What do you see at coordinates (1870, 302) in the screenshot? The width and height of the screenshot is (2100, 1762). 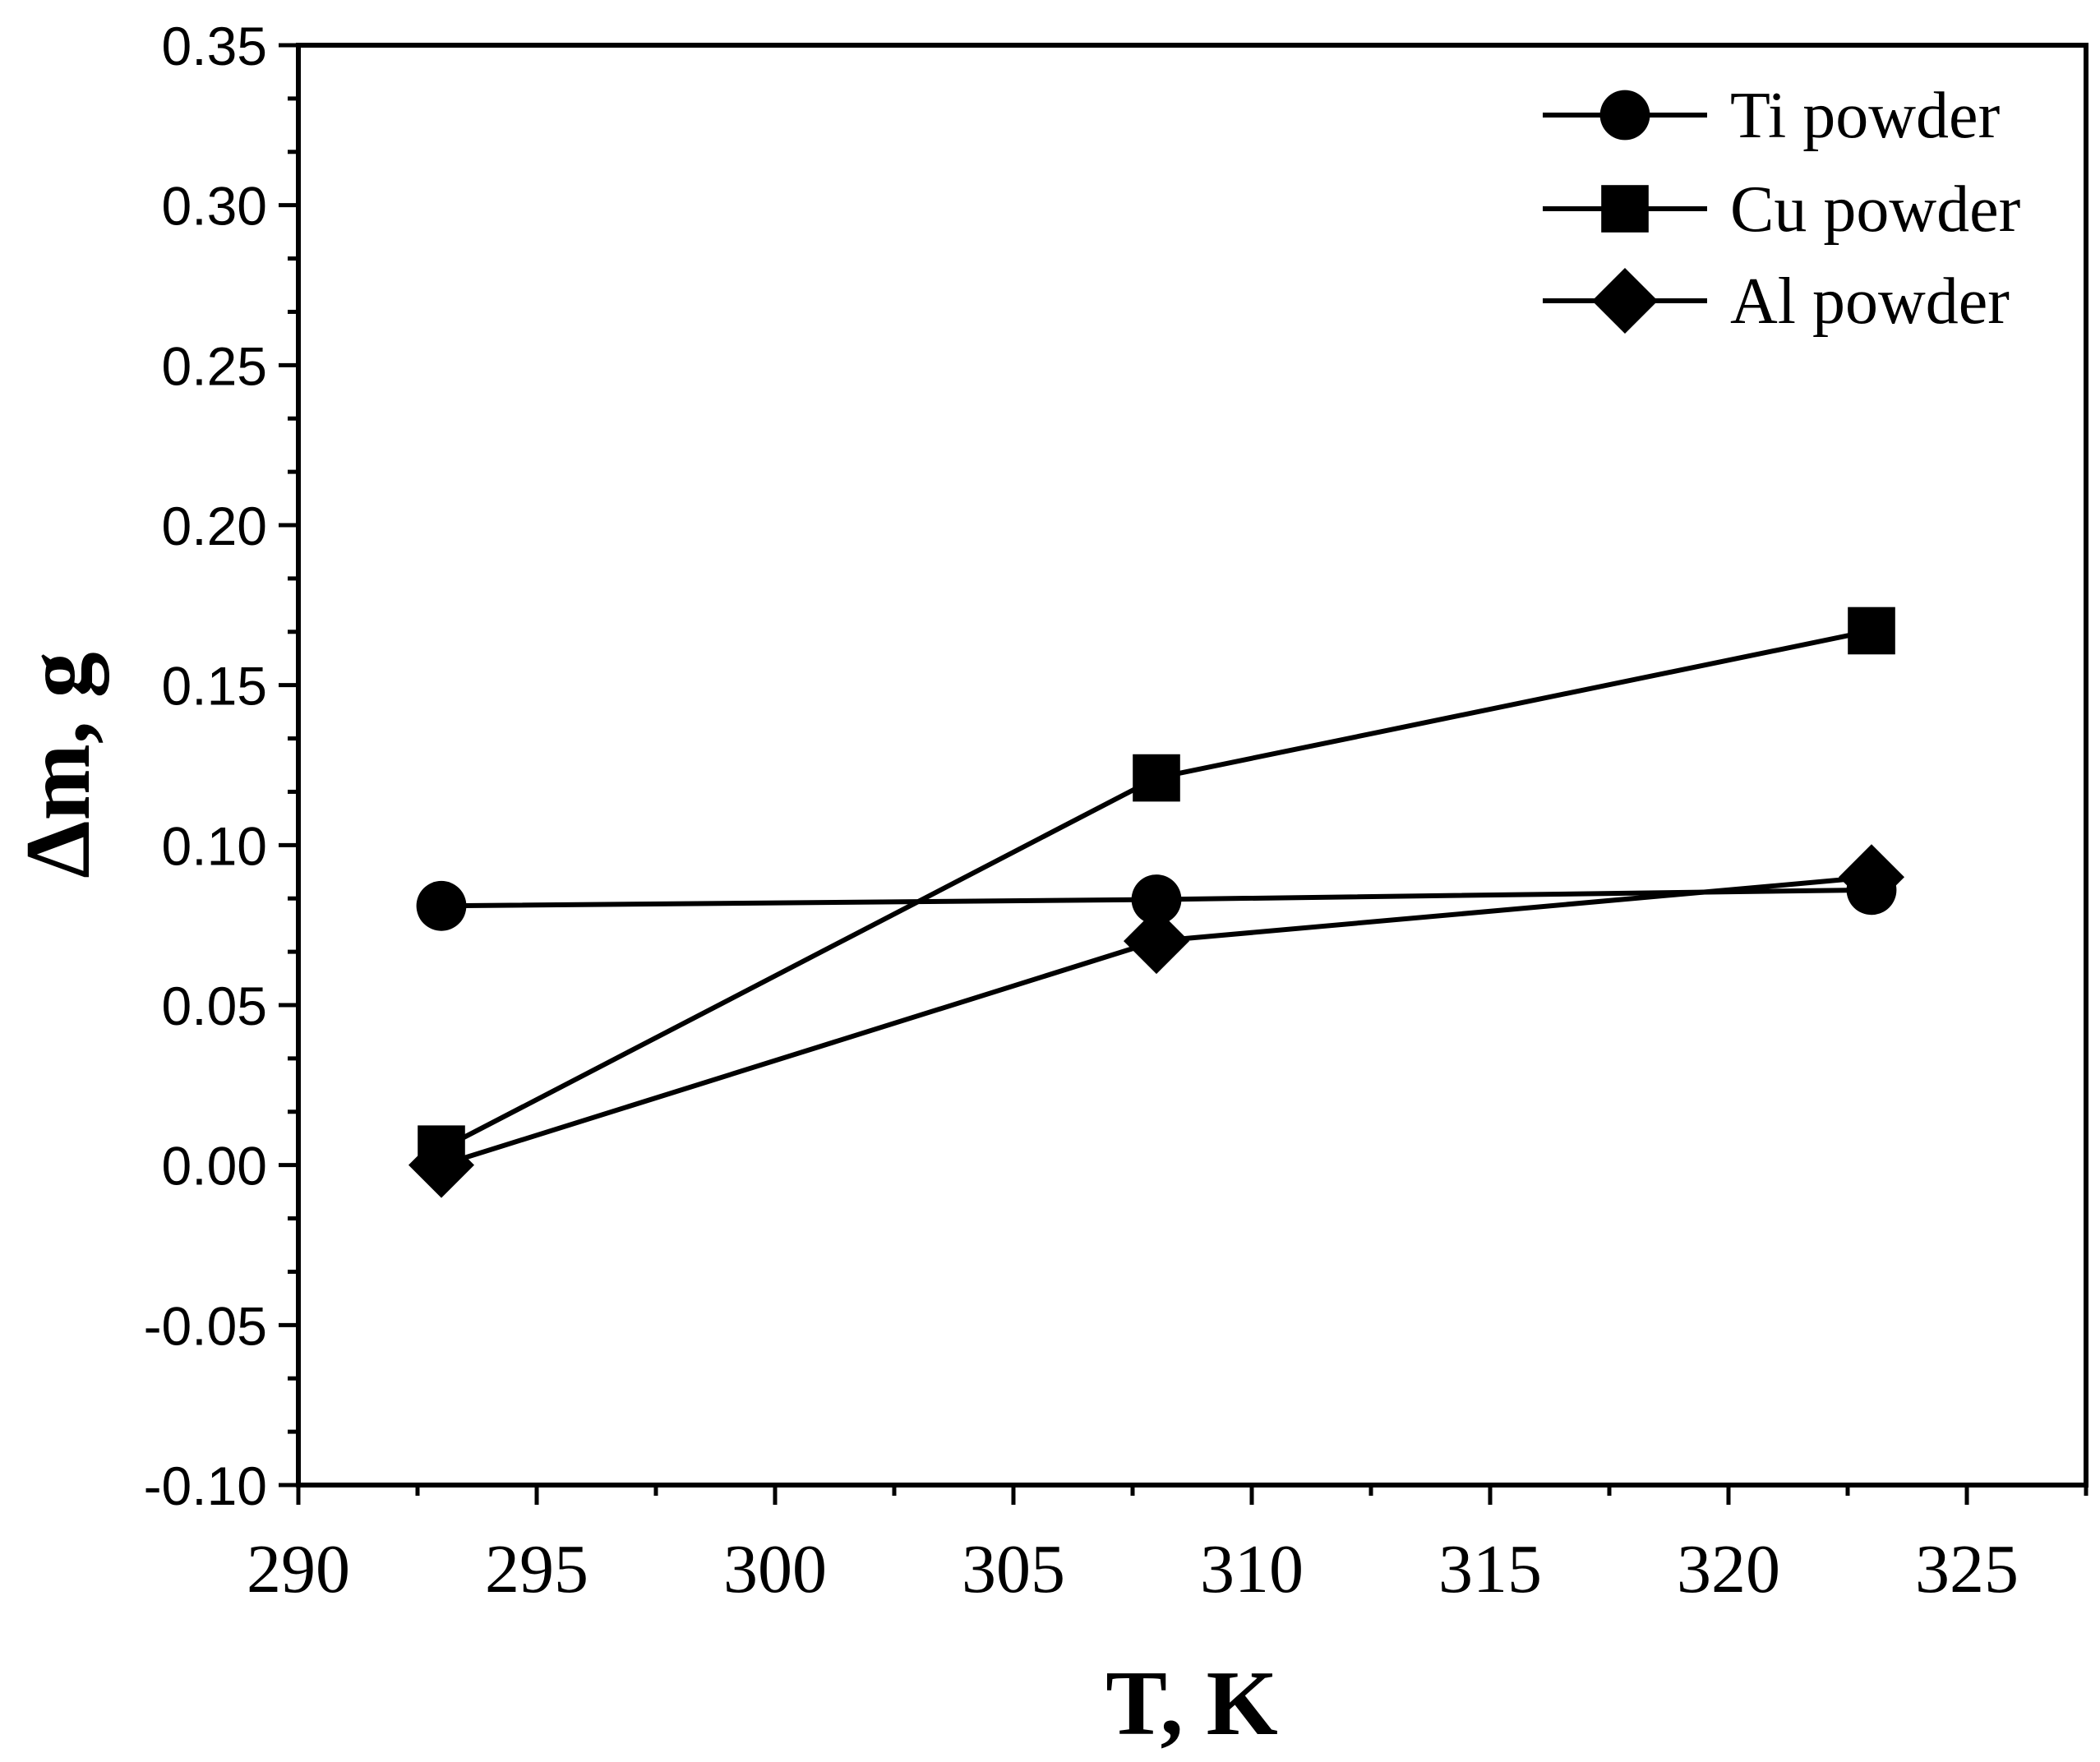 I see `al-powder-legend-label: Al powder` at bounding box center [1870, 302].